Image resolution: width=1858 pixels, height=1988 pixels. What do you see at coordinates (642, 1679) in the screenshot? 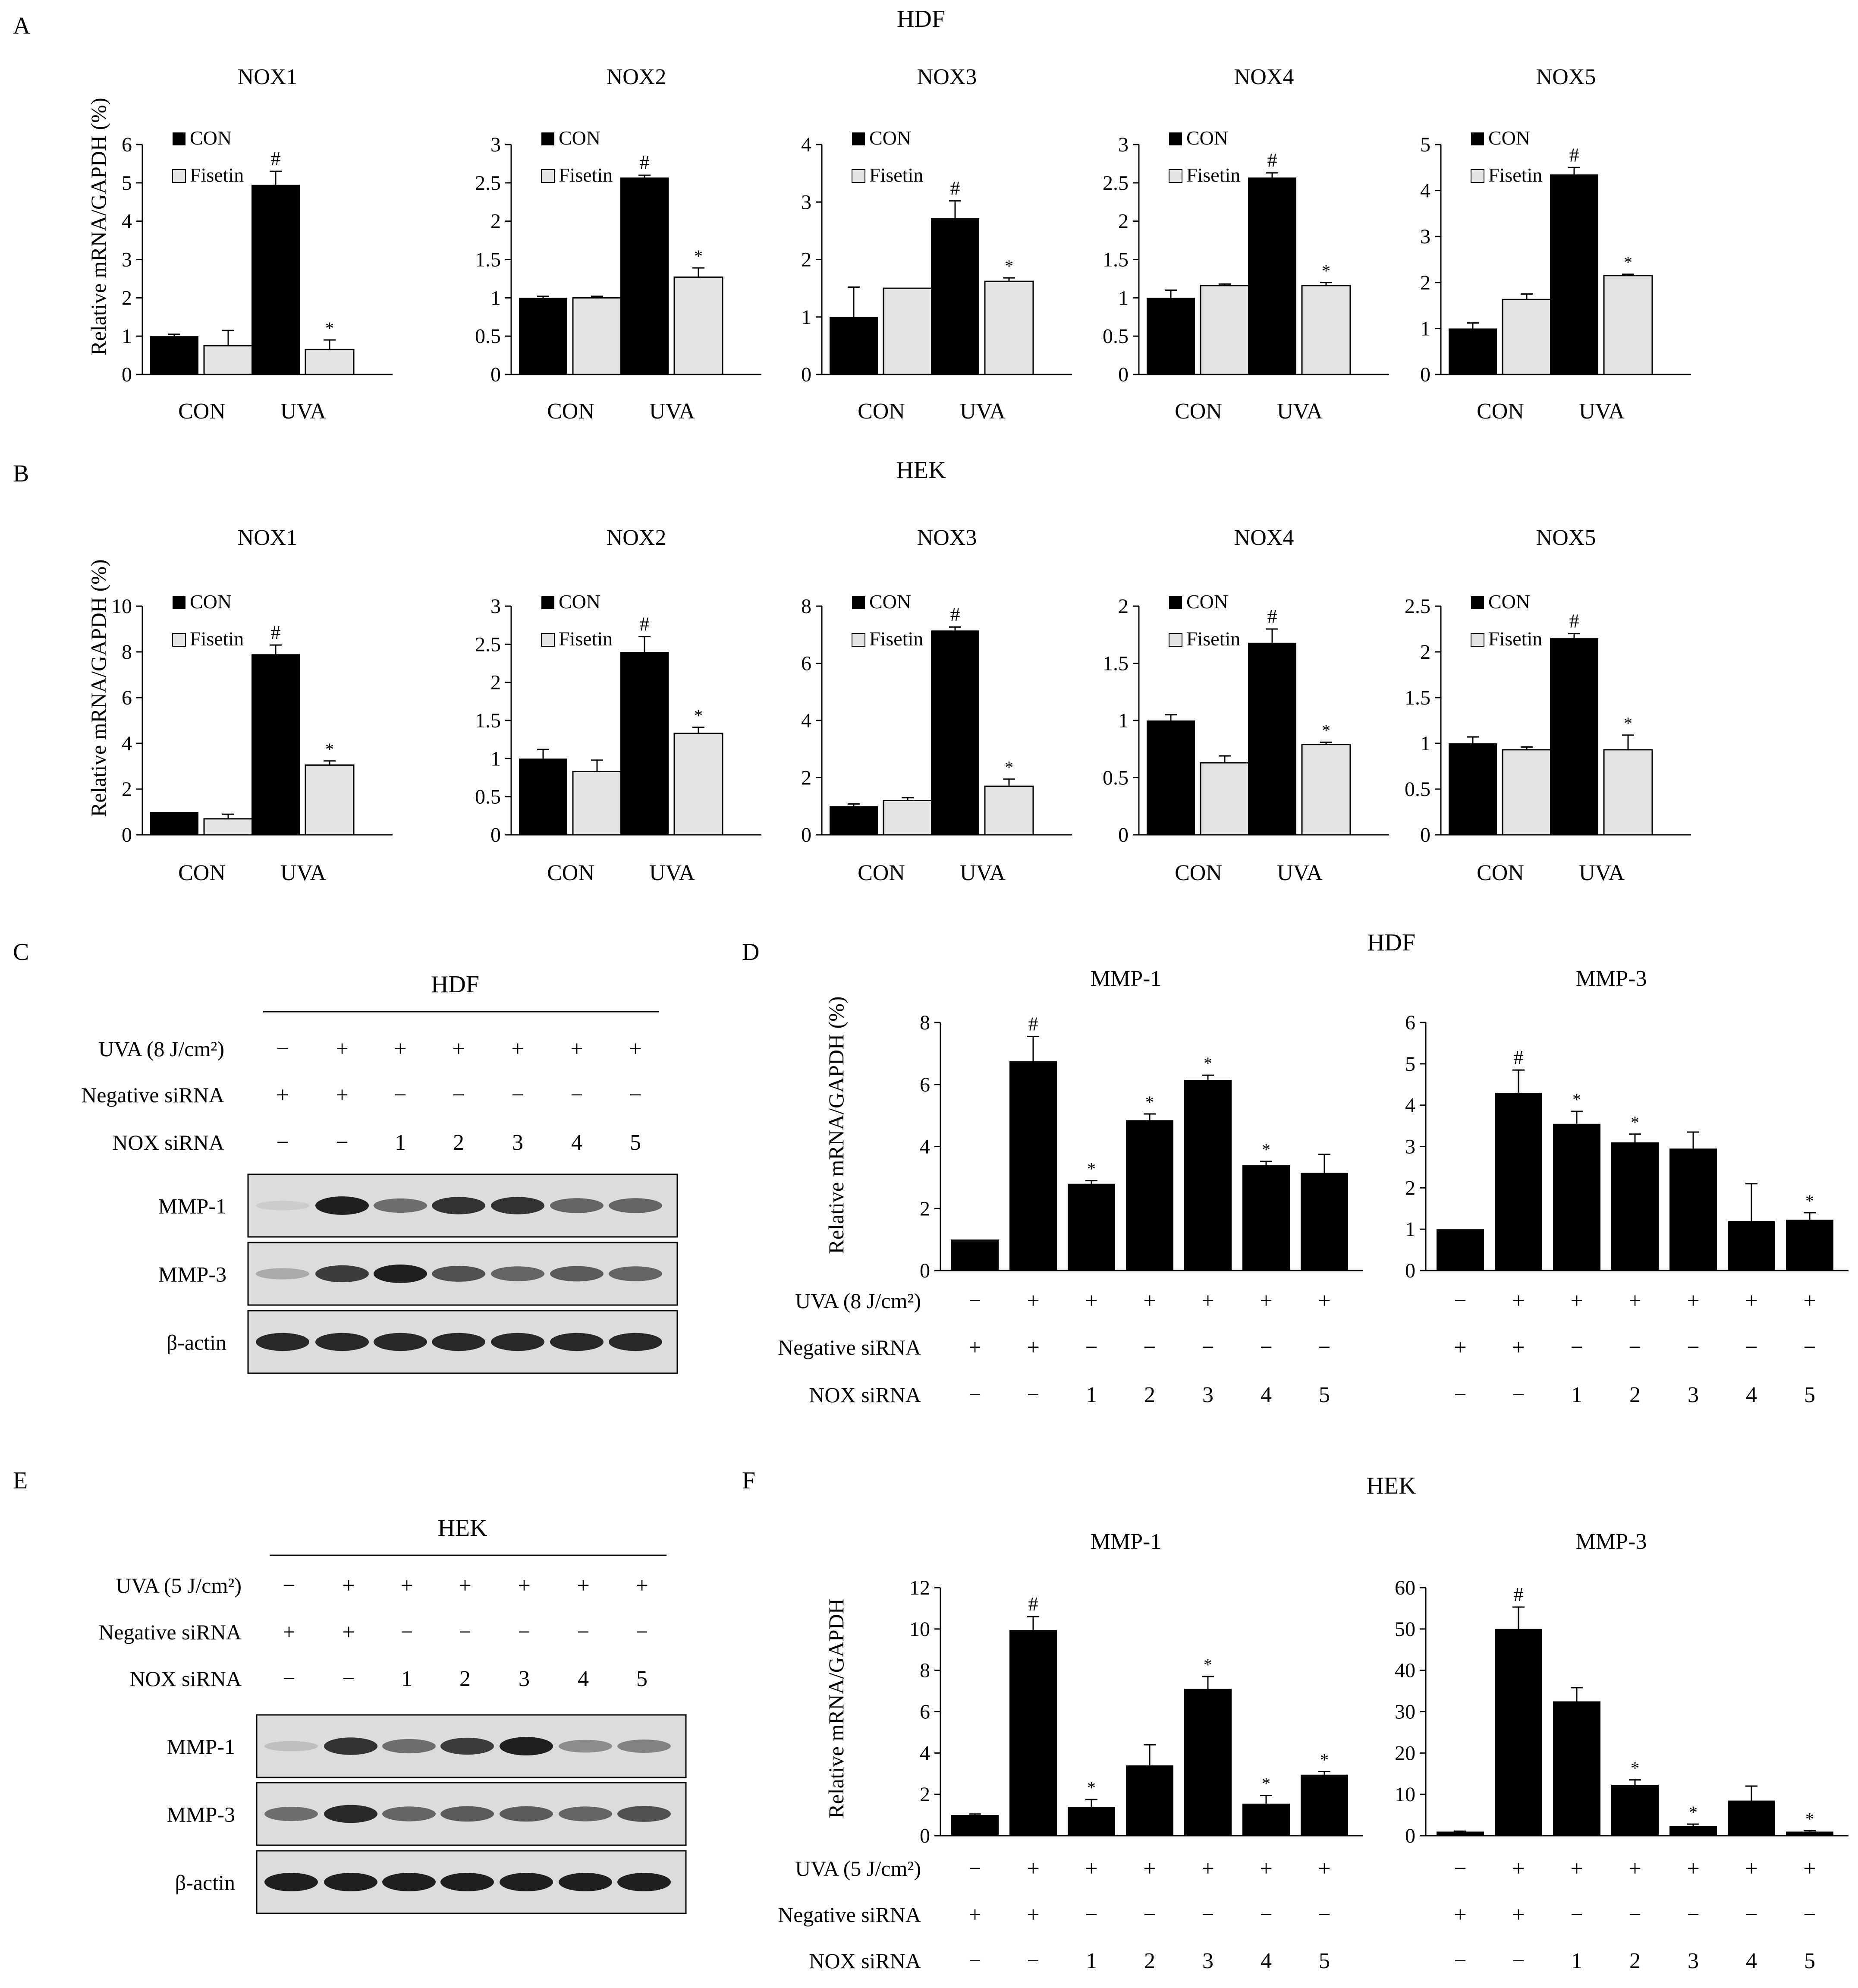
I see `condition-cell: 5` at bounding box center [642, 1679].